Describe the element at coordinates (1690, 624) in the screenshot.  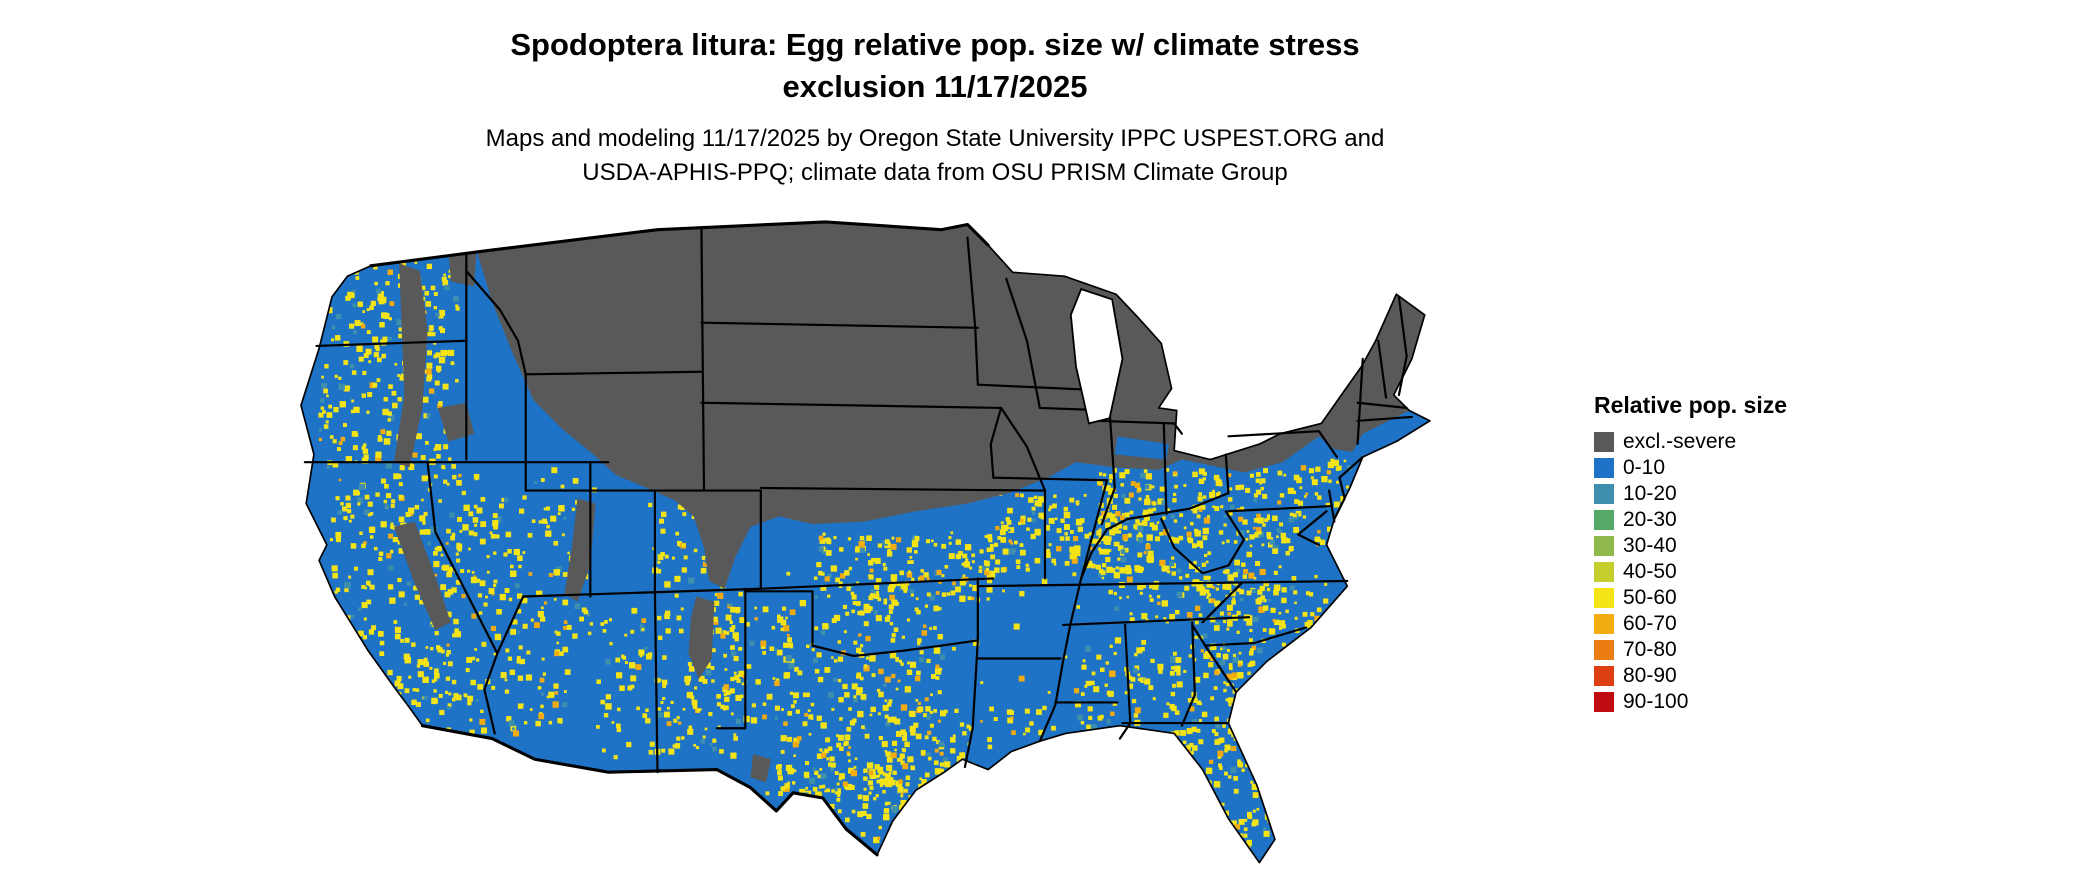
I see `legend-item: 60-70` at that location.